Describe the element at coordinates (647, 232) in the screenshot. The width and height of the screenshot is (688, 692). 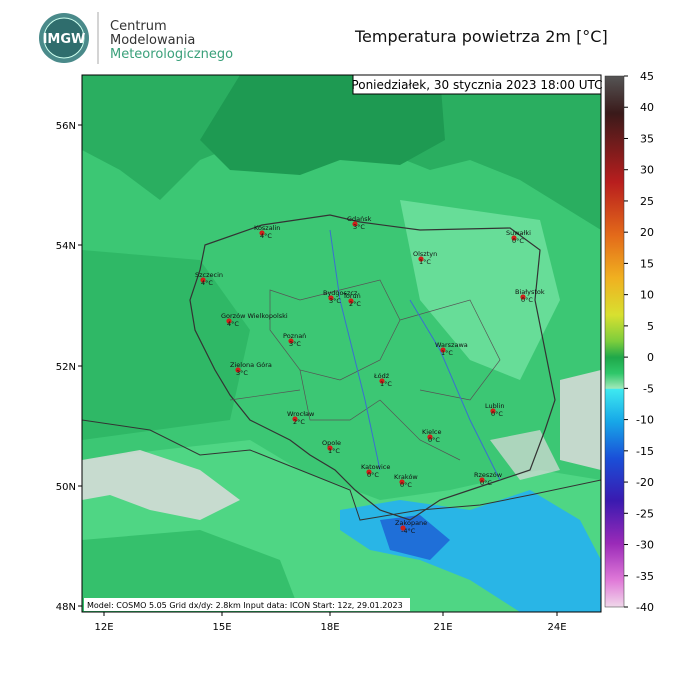
I see `colorbar-label: 20` at that location.